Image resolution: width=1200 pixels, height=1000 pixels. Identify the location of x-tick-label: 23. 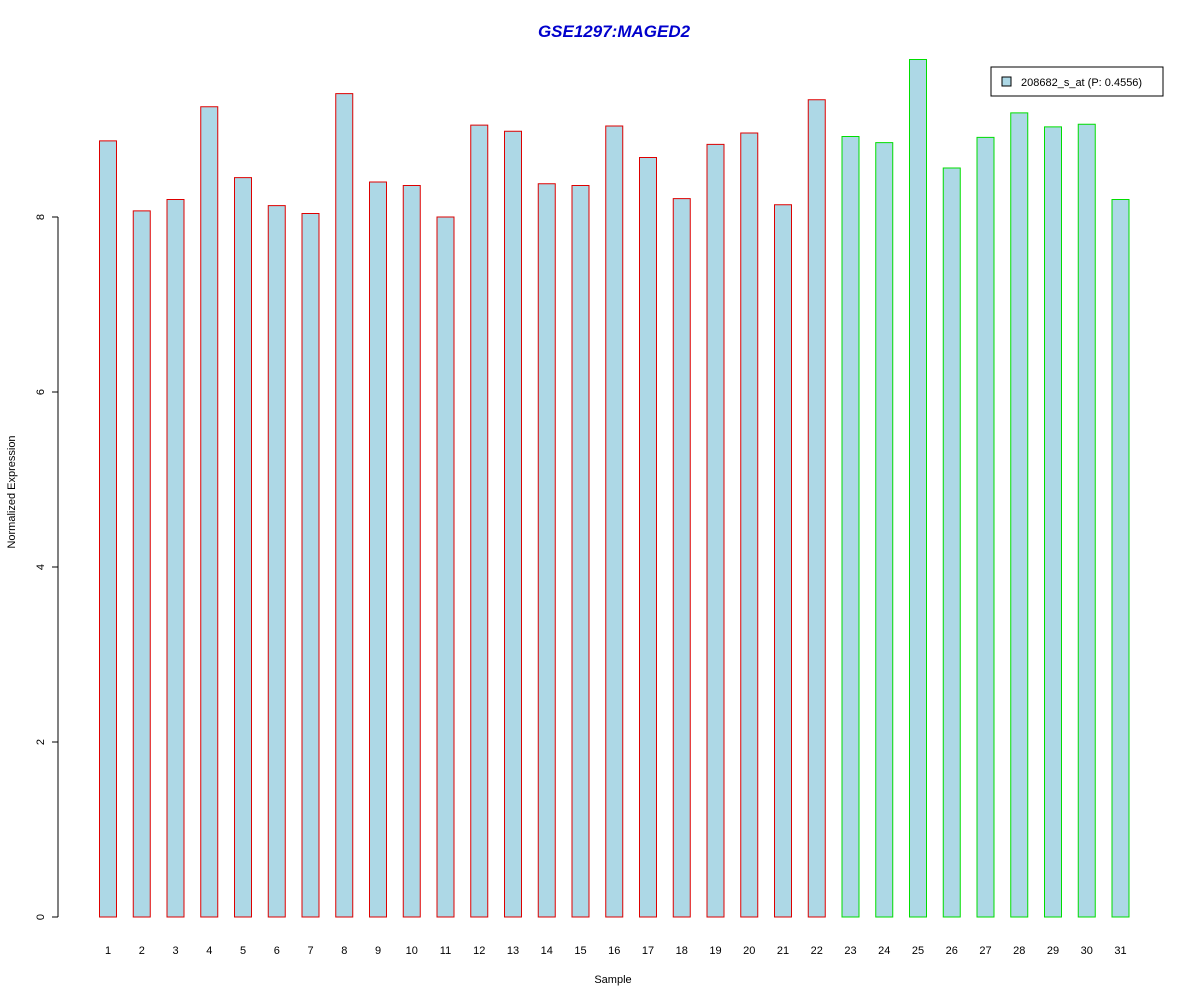
(850, 951).